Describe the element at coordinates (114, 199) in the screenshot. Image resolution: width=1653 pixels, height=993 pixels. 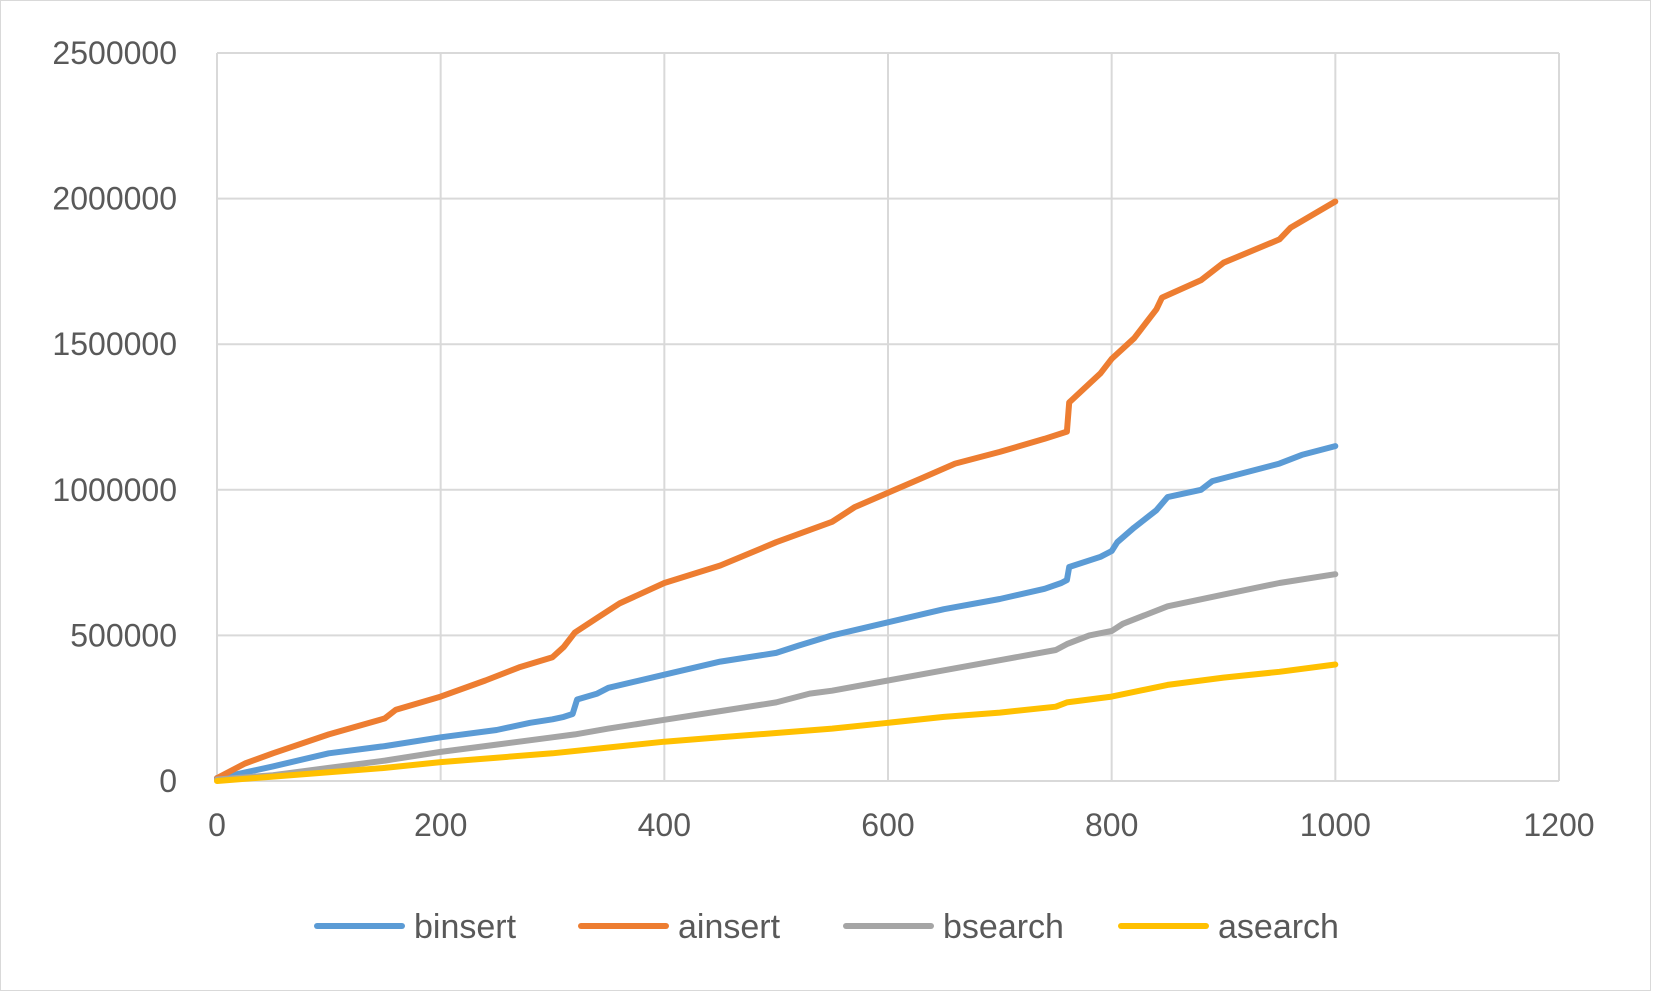
I see `y-tick-label: 2000000` at that location.